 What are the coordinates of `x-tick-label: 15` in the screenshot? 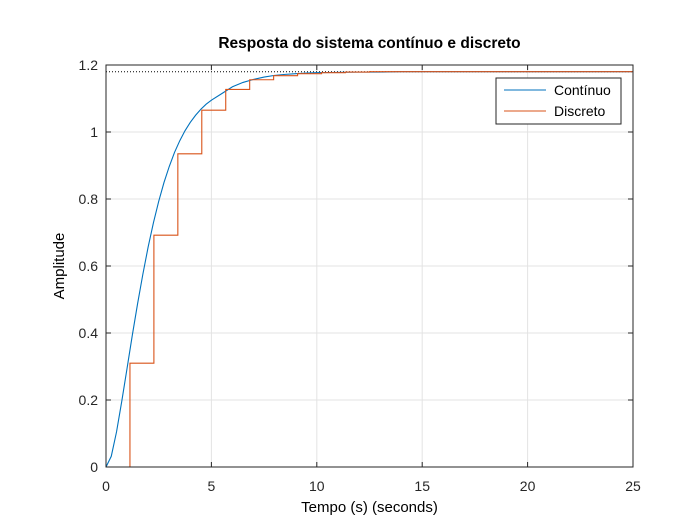 It's located at (422, 486).